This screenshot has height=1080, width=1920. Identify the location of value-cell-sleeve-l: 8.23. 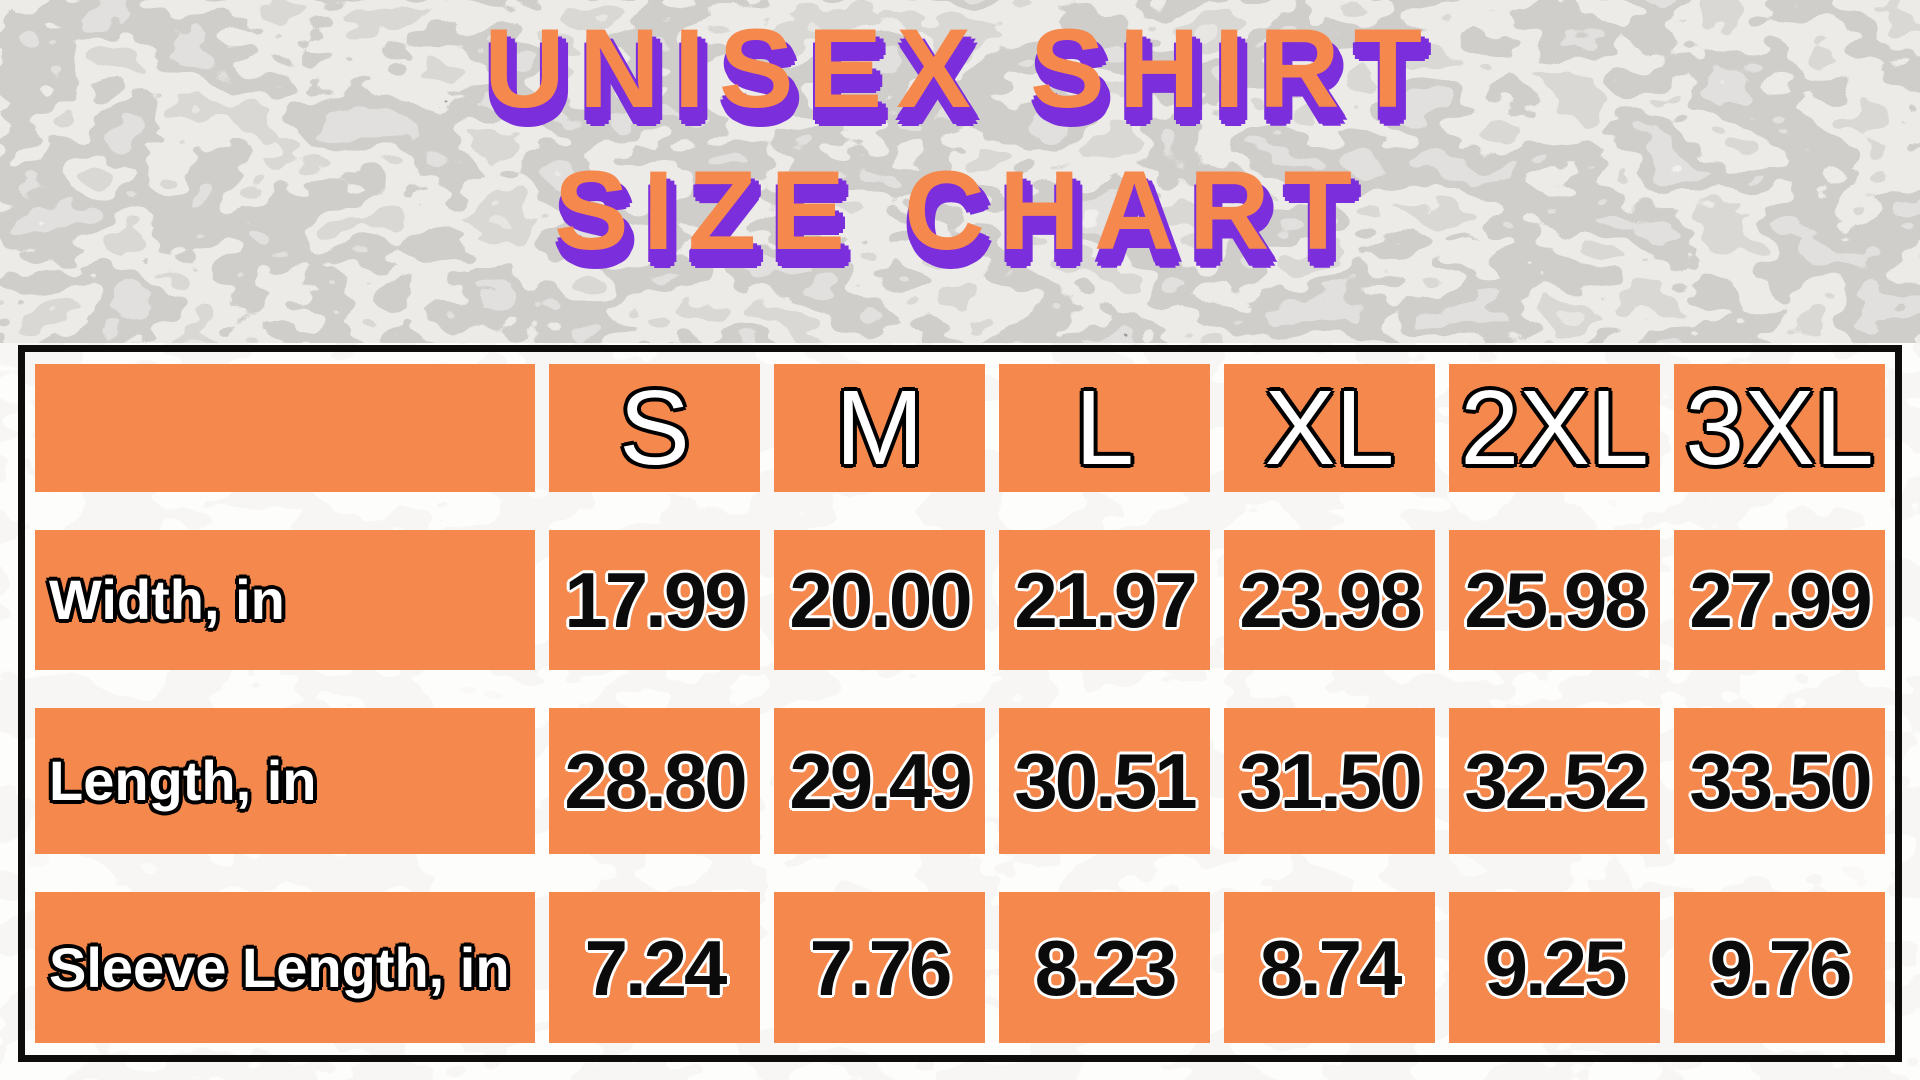
(1104, 967).